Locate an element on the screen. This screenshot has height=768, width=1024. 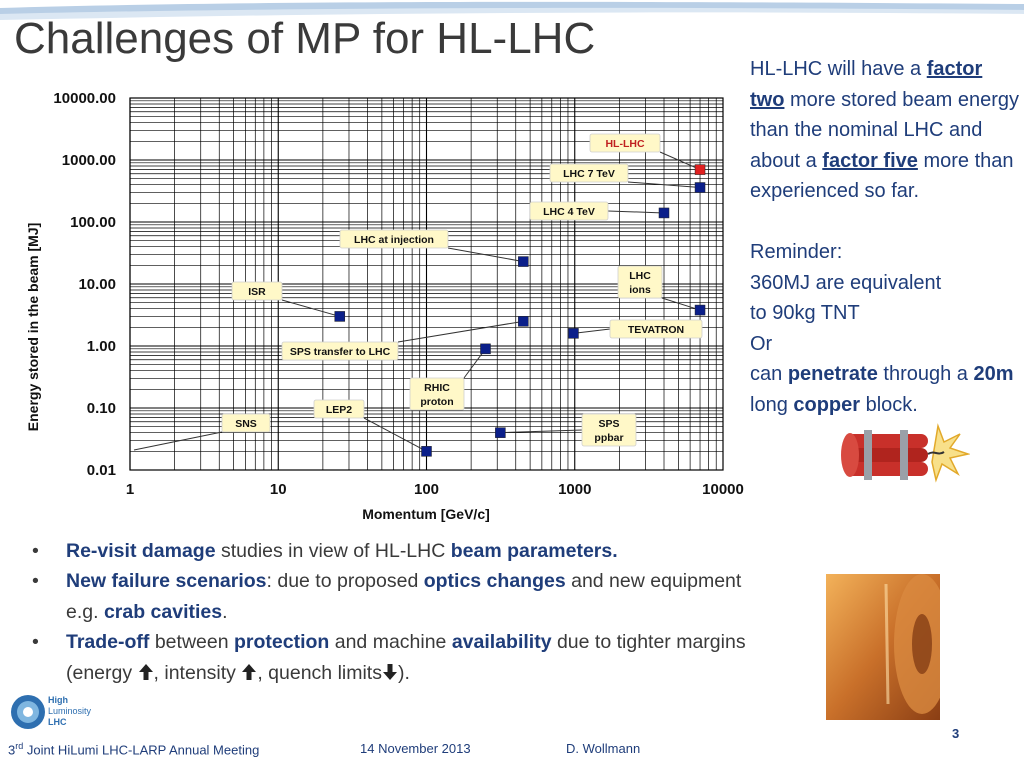
footer-text: 3 is located at coordinates (12, 750).